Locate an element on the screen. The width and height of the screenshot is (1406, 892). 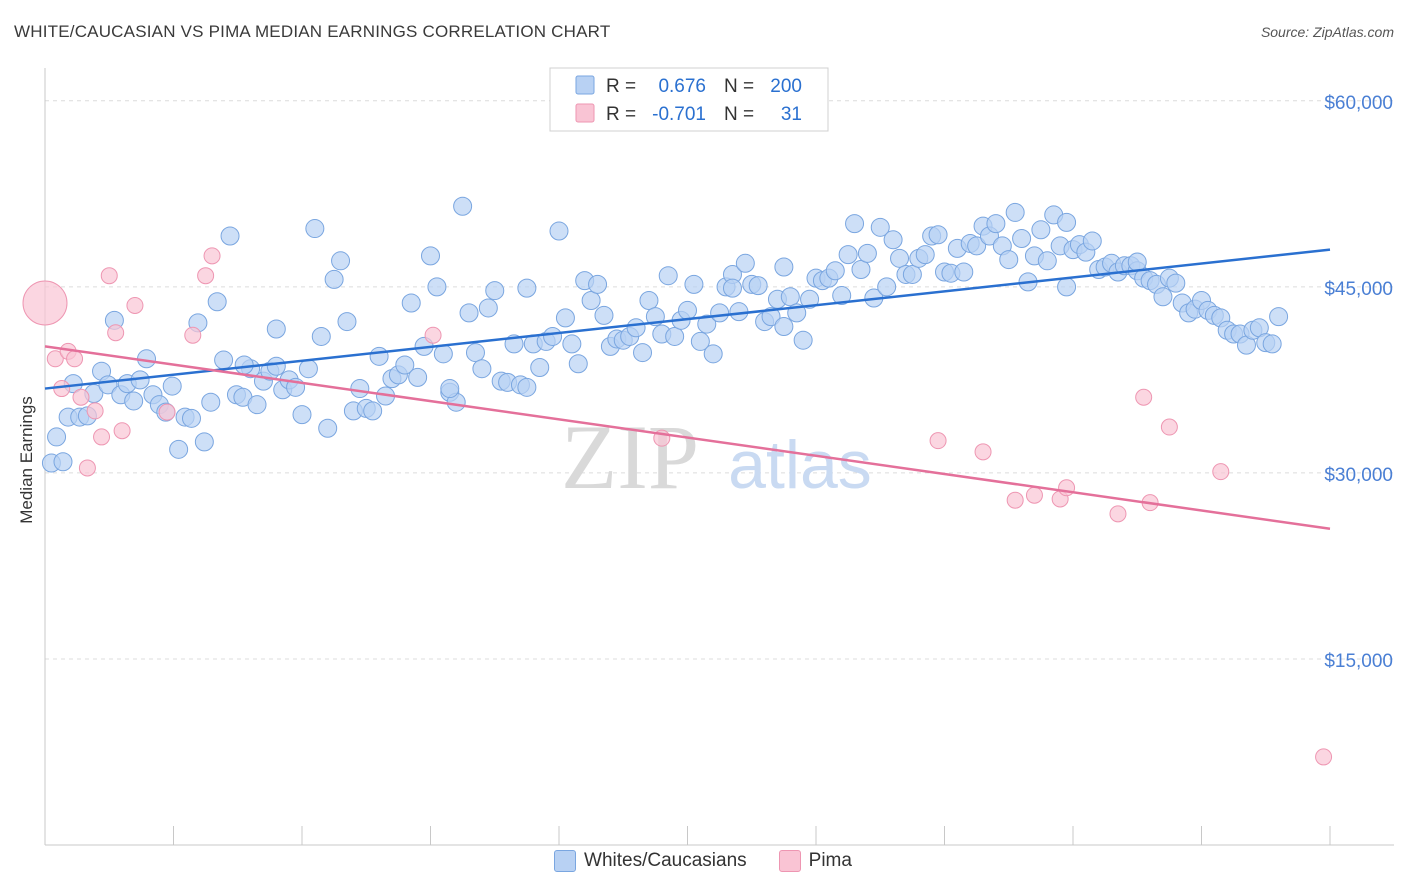
legend-item-pima: Pima is located at coordinates (815, 861).